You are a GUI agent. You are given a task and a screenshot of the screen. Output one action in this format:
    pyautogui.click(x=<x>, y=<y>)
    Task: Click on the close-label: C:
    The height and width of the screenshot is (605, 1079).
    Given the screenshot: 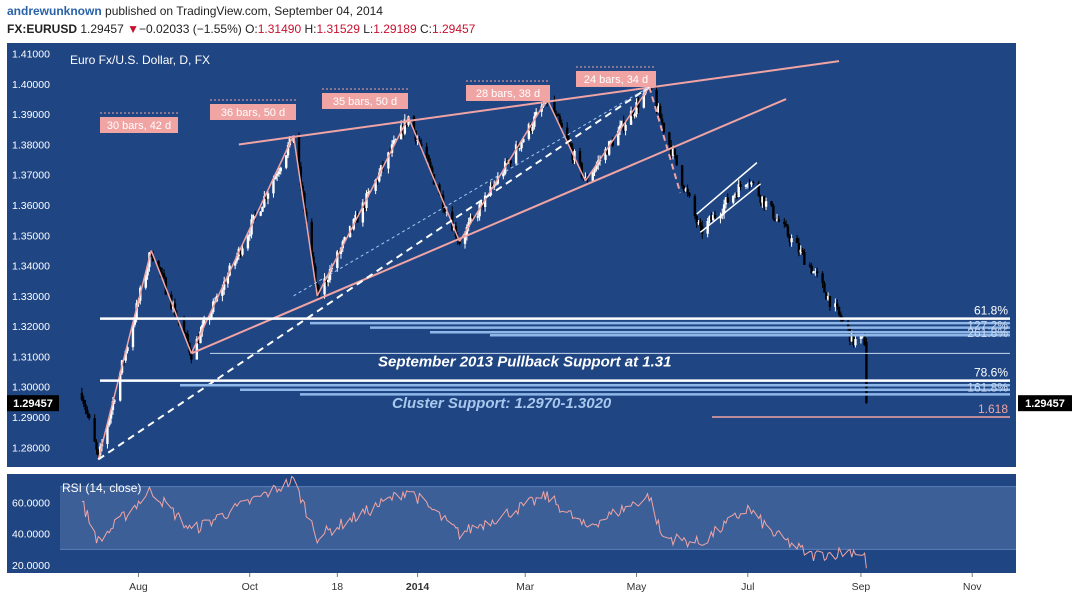 What is the action you would take?
    pyautogui.click(x=425, y=29)
    